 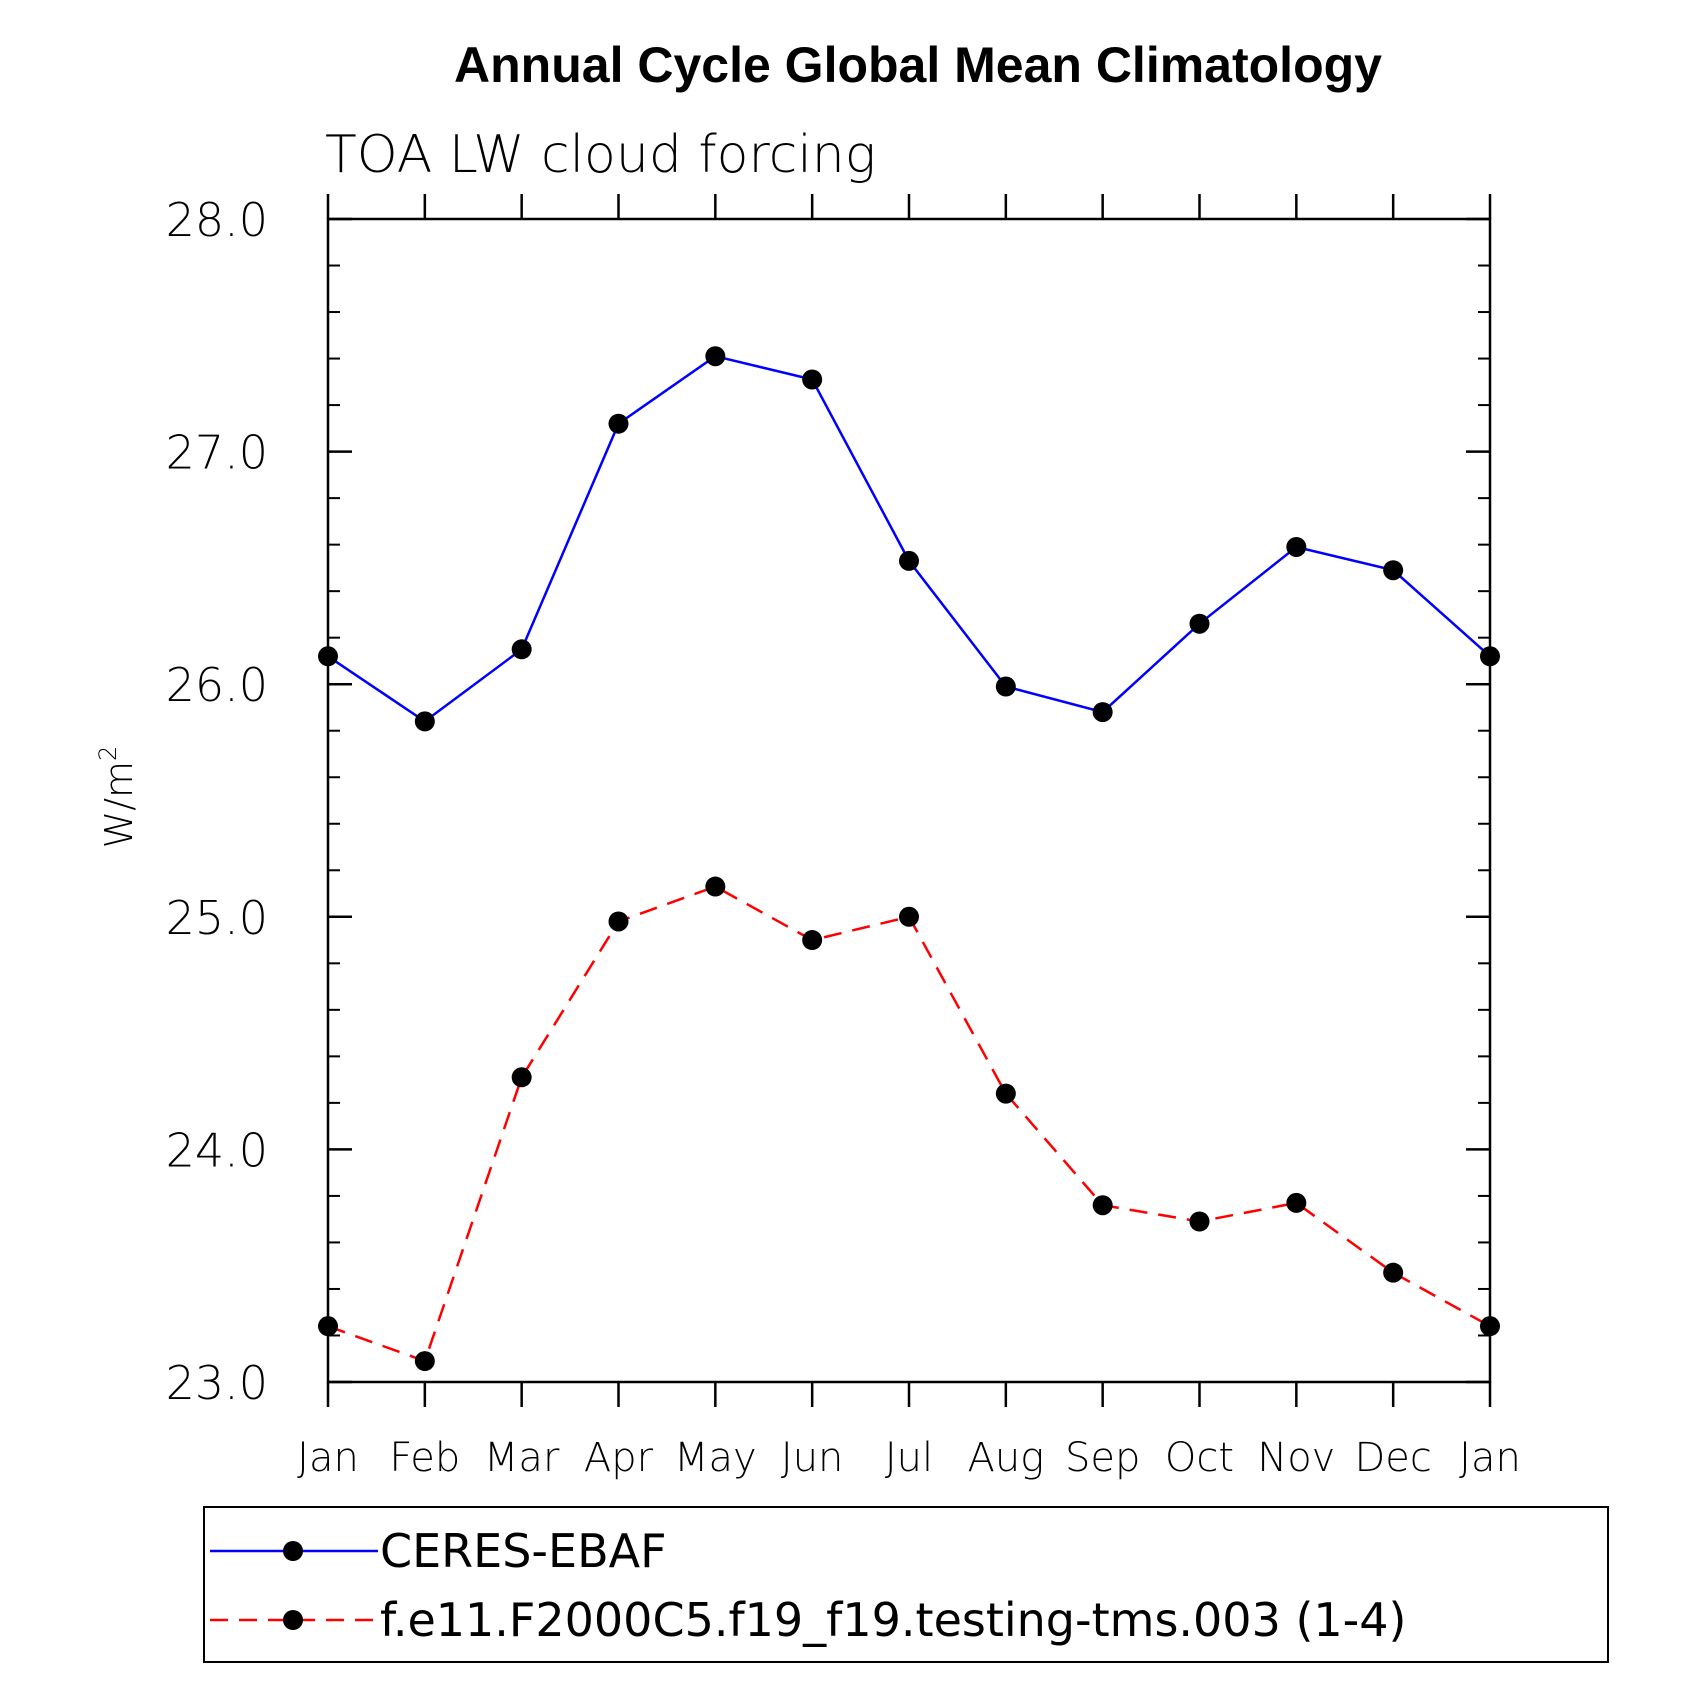 What do you see at coordinates (1296, 1458) in the screenshot?
I see `x-tick-label: Nov` at bounding box center [1296, 1458].